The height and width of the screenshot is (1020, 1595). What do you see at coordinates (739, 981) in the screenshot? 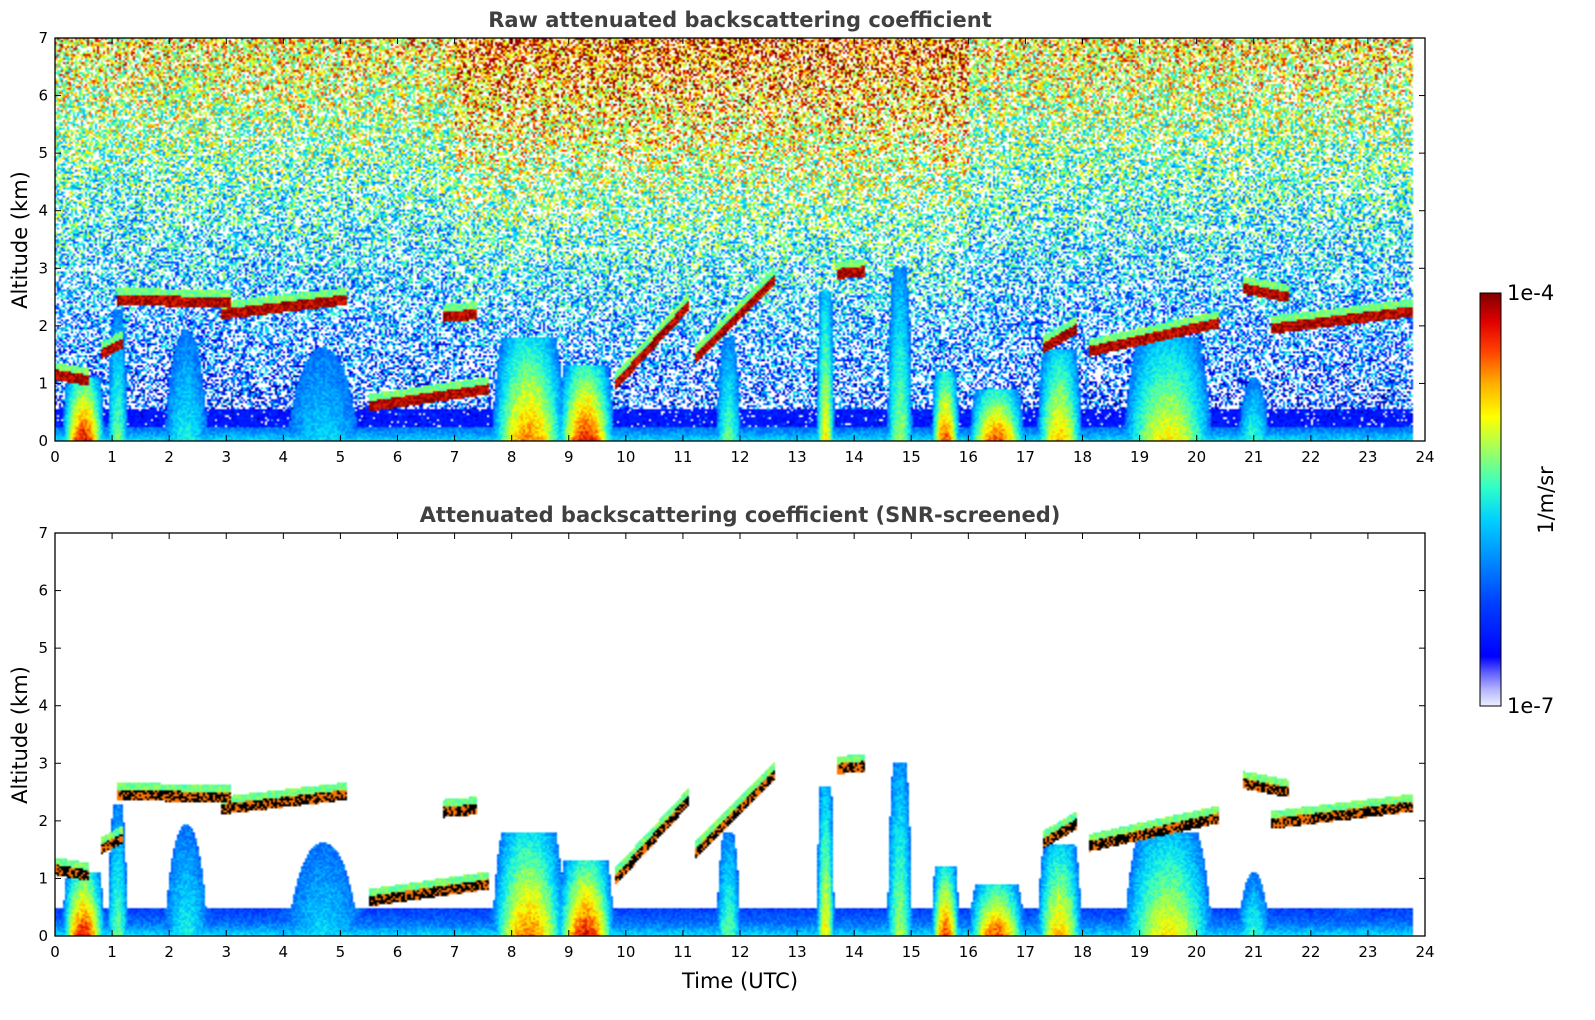
I see `x-axis-label: Time (UTC)` at bounding box center [739, 981].